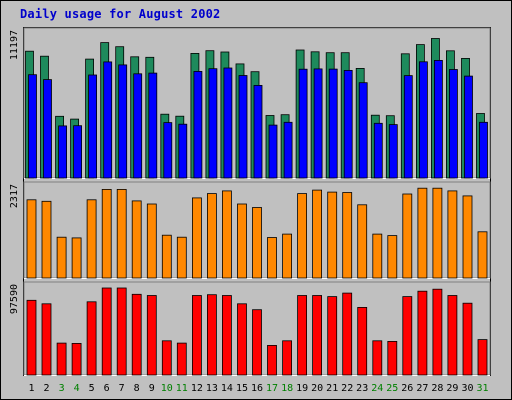  Describe the element at coordinates (467, 388) in the screenshot. I see `x-tick-label-day-30: 30` at that location.